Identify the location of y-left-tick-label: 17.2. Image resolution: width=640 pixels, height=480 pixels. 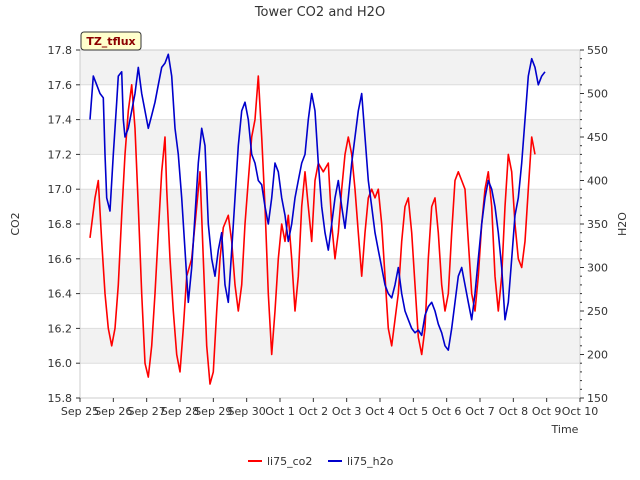
(60, 154).